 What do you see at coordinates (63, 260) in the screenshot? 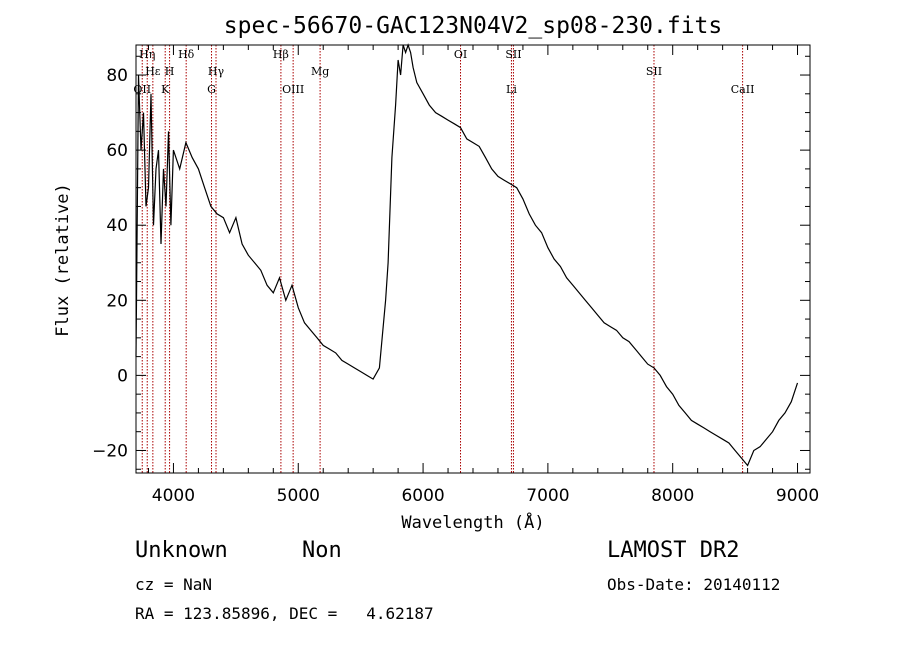
I see `y-axis-label: Flux (relative)` at bounding box center [63, 260].